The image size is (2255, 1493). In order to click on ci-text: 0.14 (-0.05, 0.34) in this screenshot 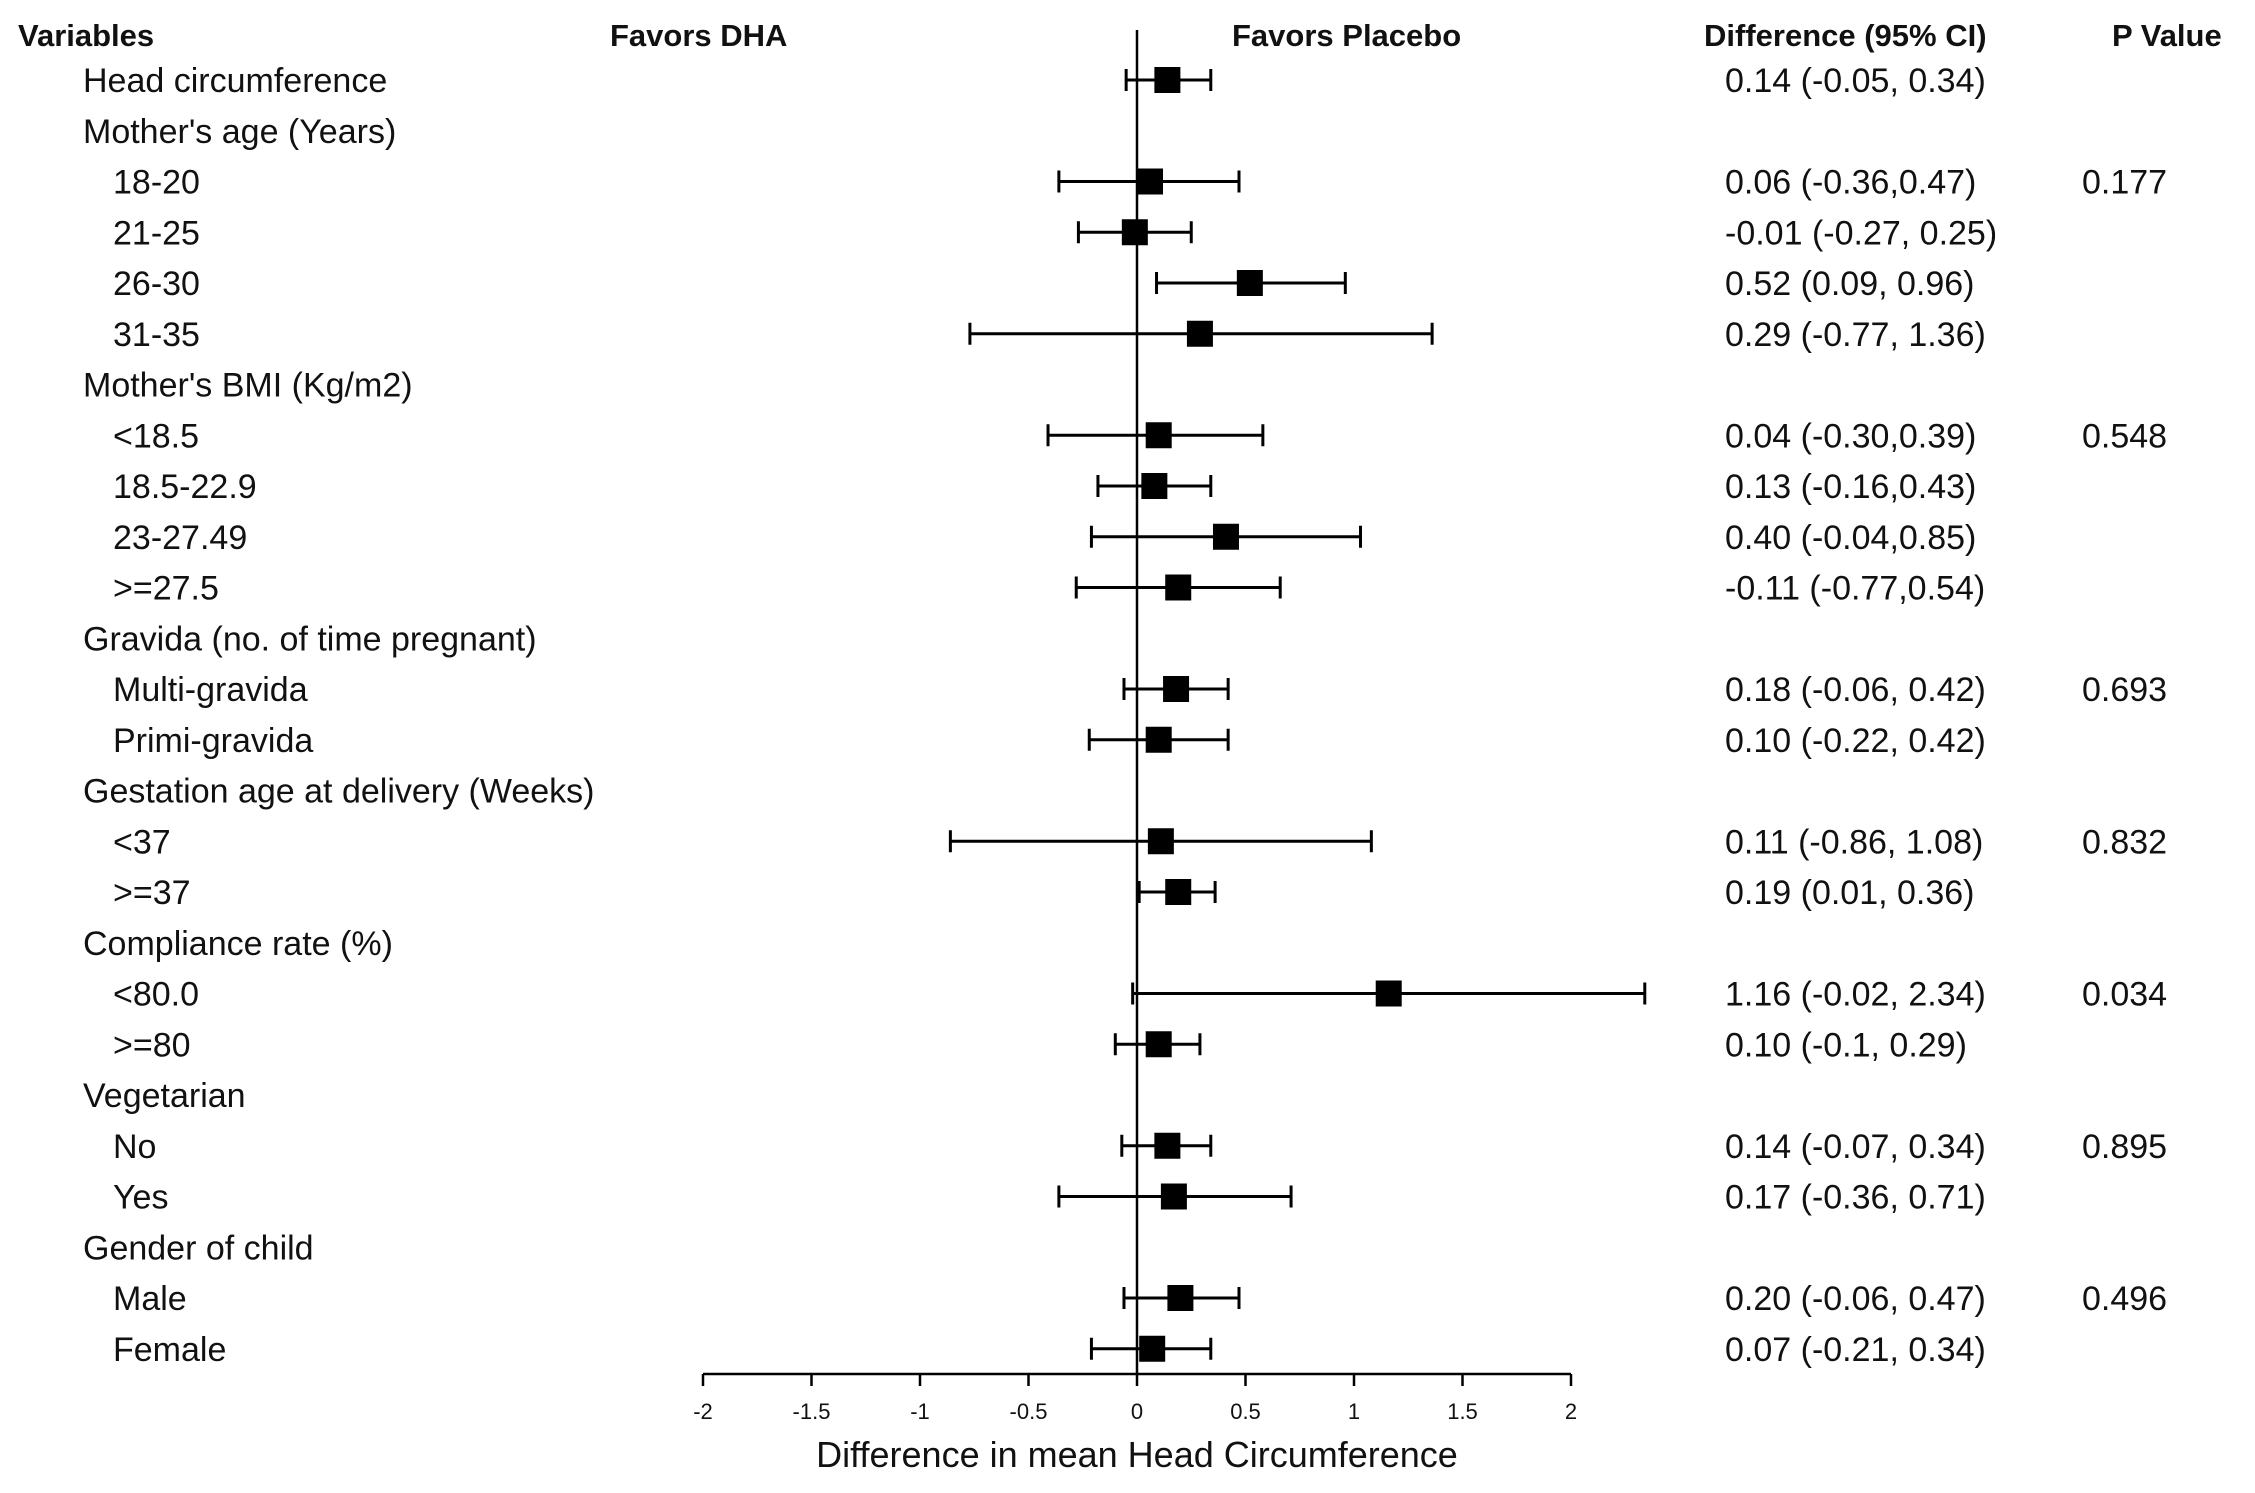, I will do `click(1855, 81)`.